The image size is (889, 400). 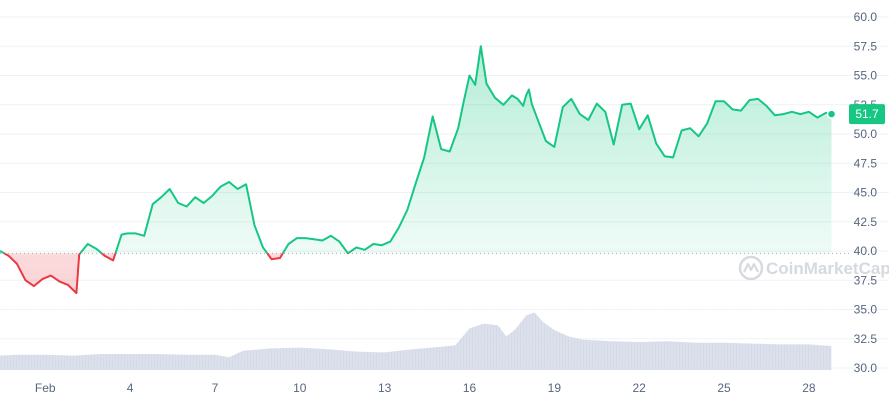 I want to click on x-tick-label: Feb, so click(x=45, y=388).